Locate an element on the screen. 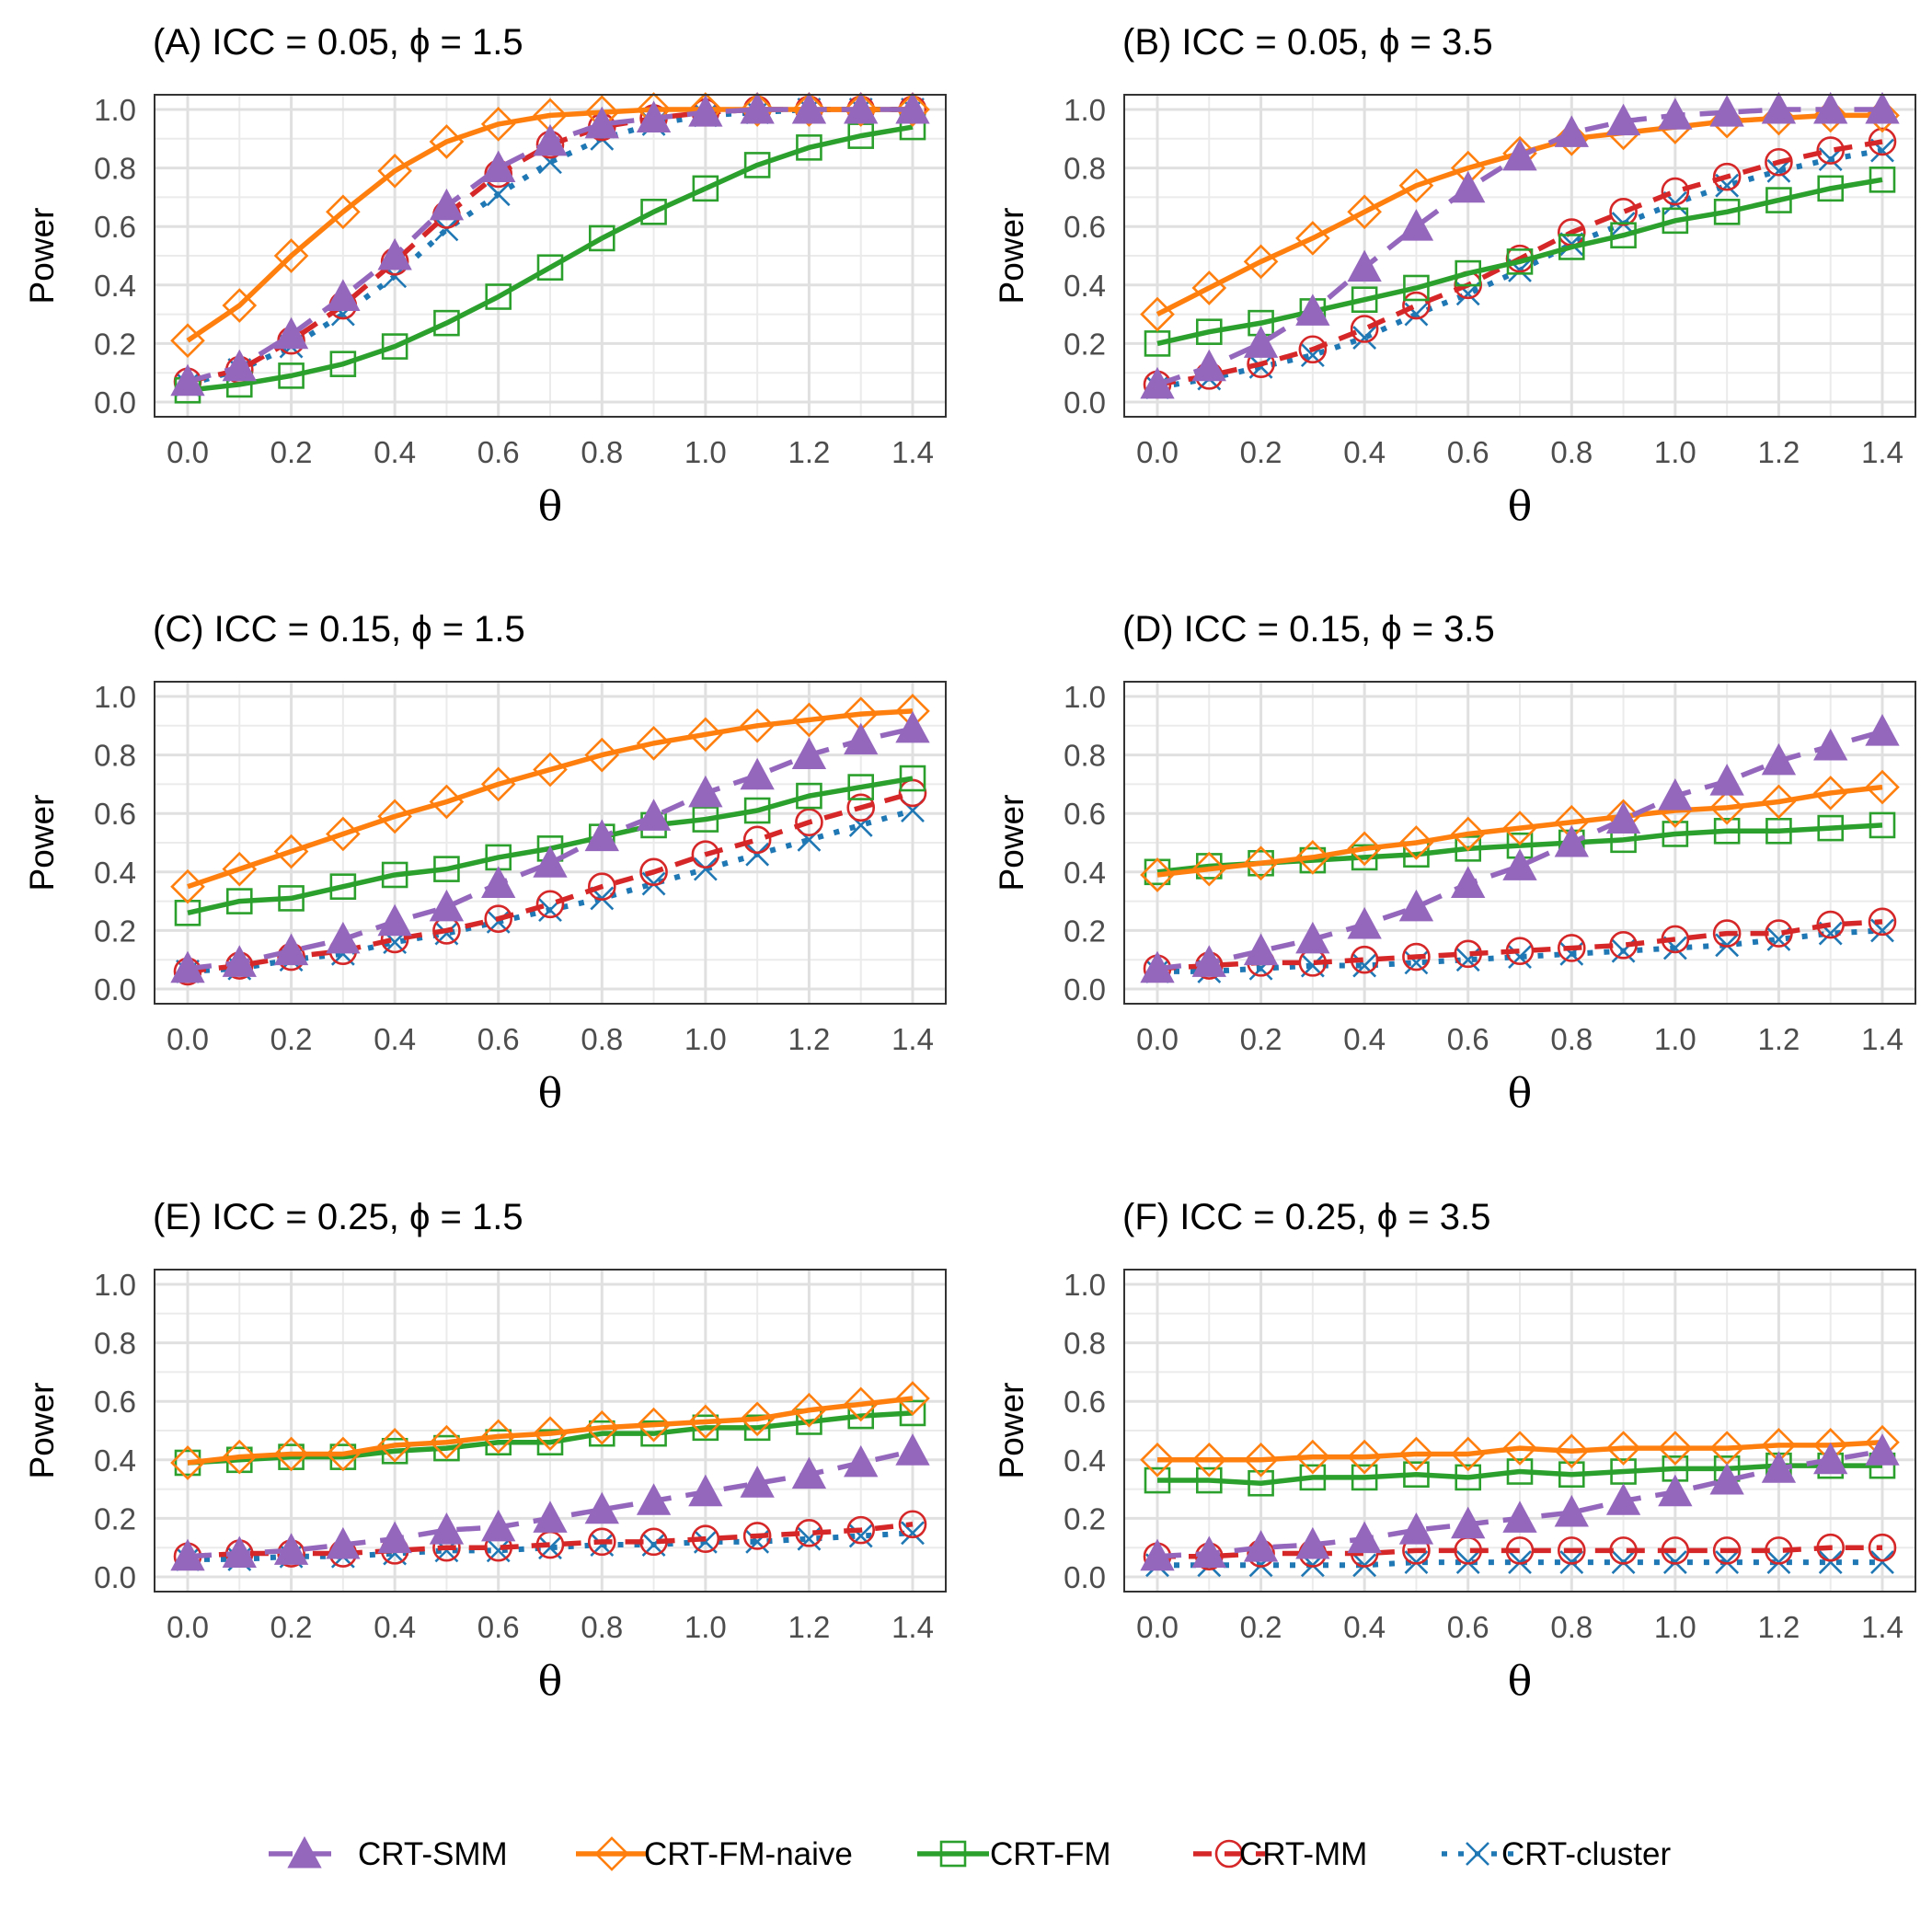 The image size is (1932, 1932). panel-title: (B) ICC = 0.05, ϕ = 3.5 is located at coordinates (1307, 42).